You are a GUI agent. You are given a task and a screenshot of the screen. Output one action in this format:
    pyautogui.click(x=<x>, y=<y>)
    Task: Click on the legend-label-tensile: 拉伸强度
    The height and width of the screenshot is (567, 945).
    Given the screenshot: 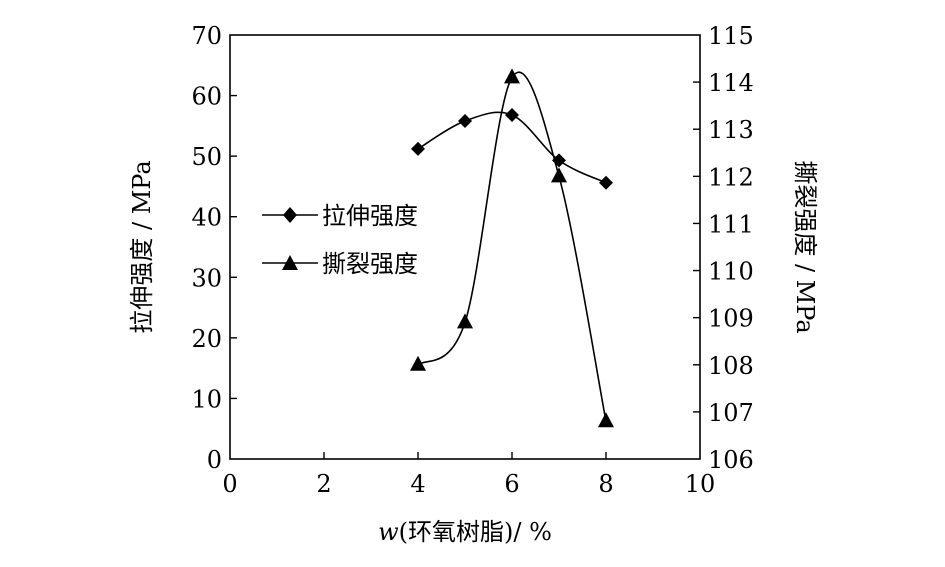 What is the action you would take?
    pyautogui.click(x=370, y=216)
    